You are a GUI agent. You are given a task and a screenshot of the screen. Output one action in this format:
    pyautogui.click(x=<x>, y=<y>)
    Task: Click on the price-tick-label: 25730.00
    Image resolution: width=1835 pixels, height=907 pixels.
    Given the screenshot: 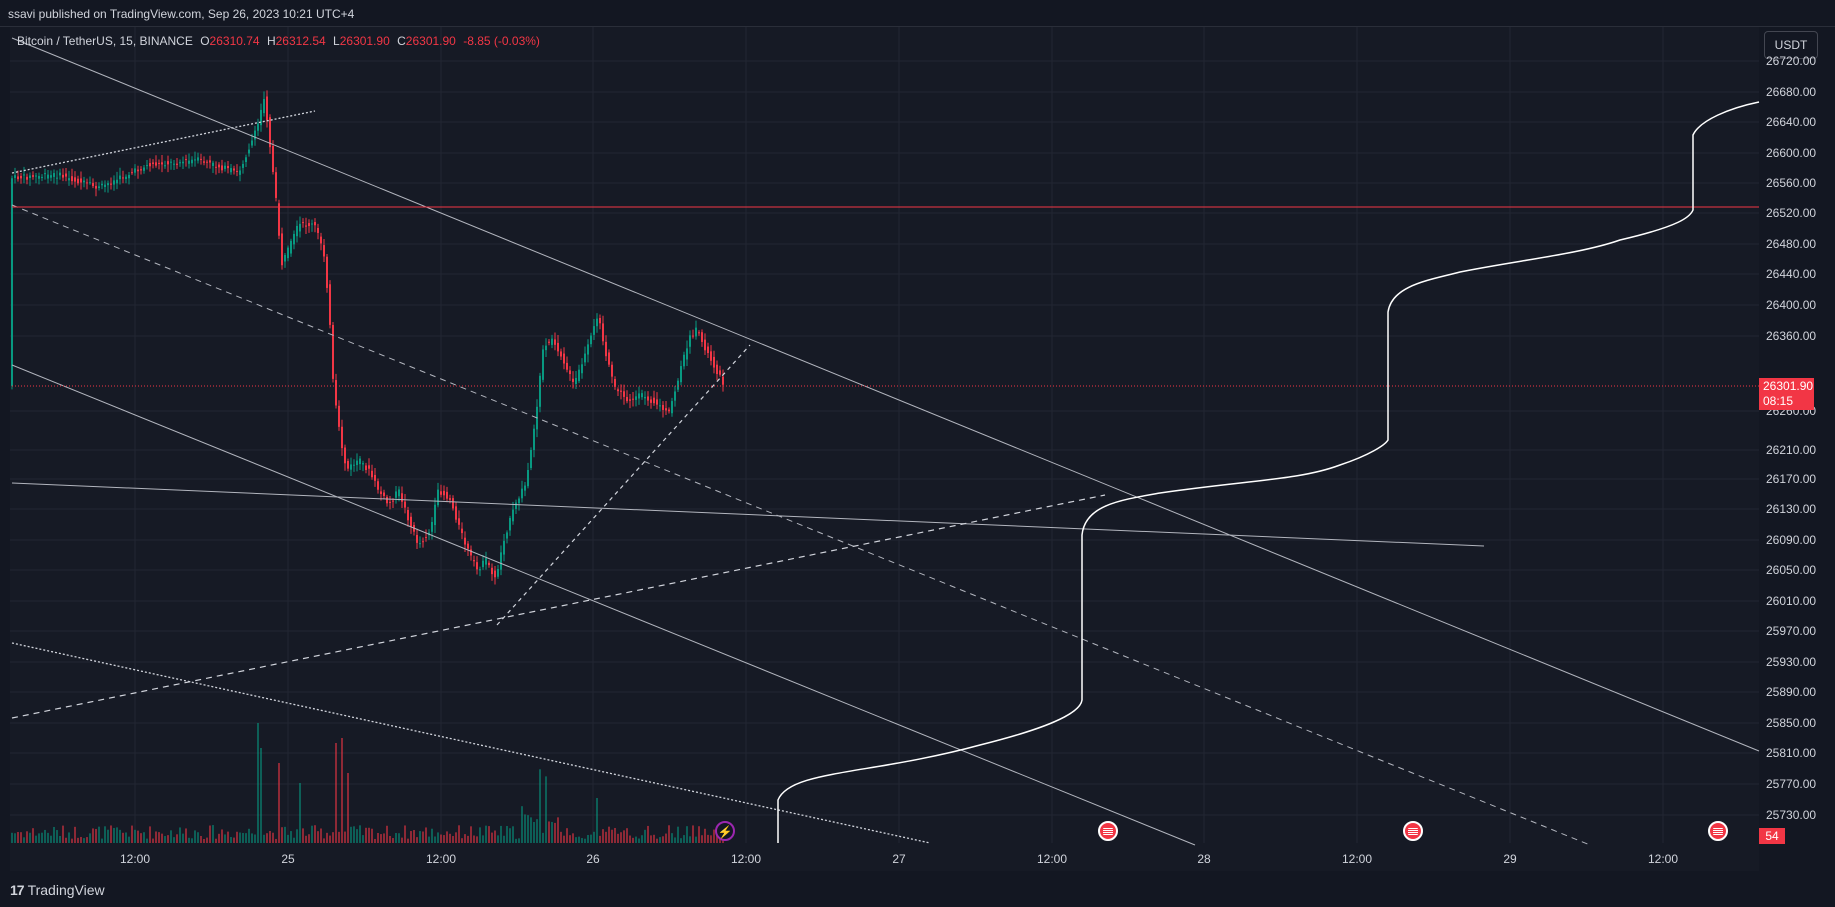 What is the action you would take?
    pyautogui.click(x=1791, y=815)
    